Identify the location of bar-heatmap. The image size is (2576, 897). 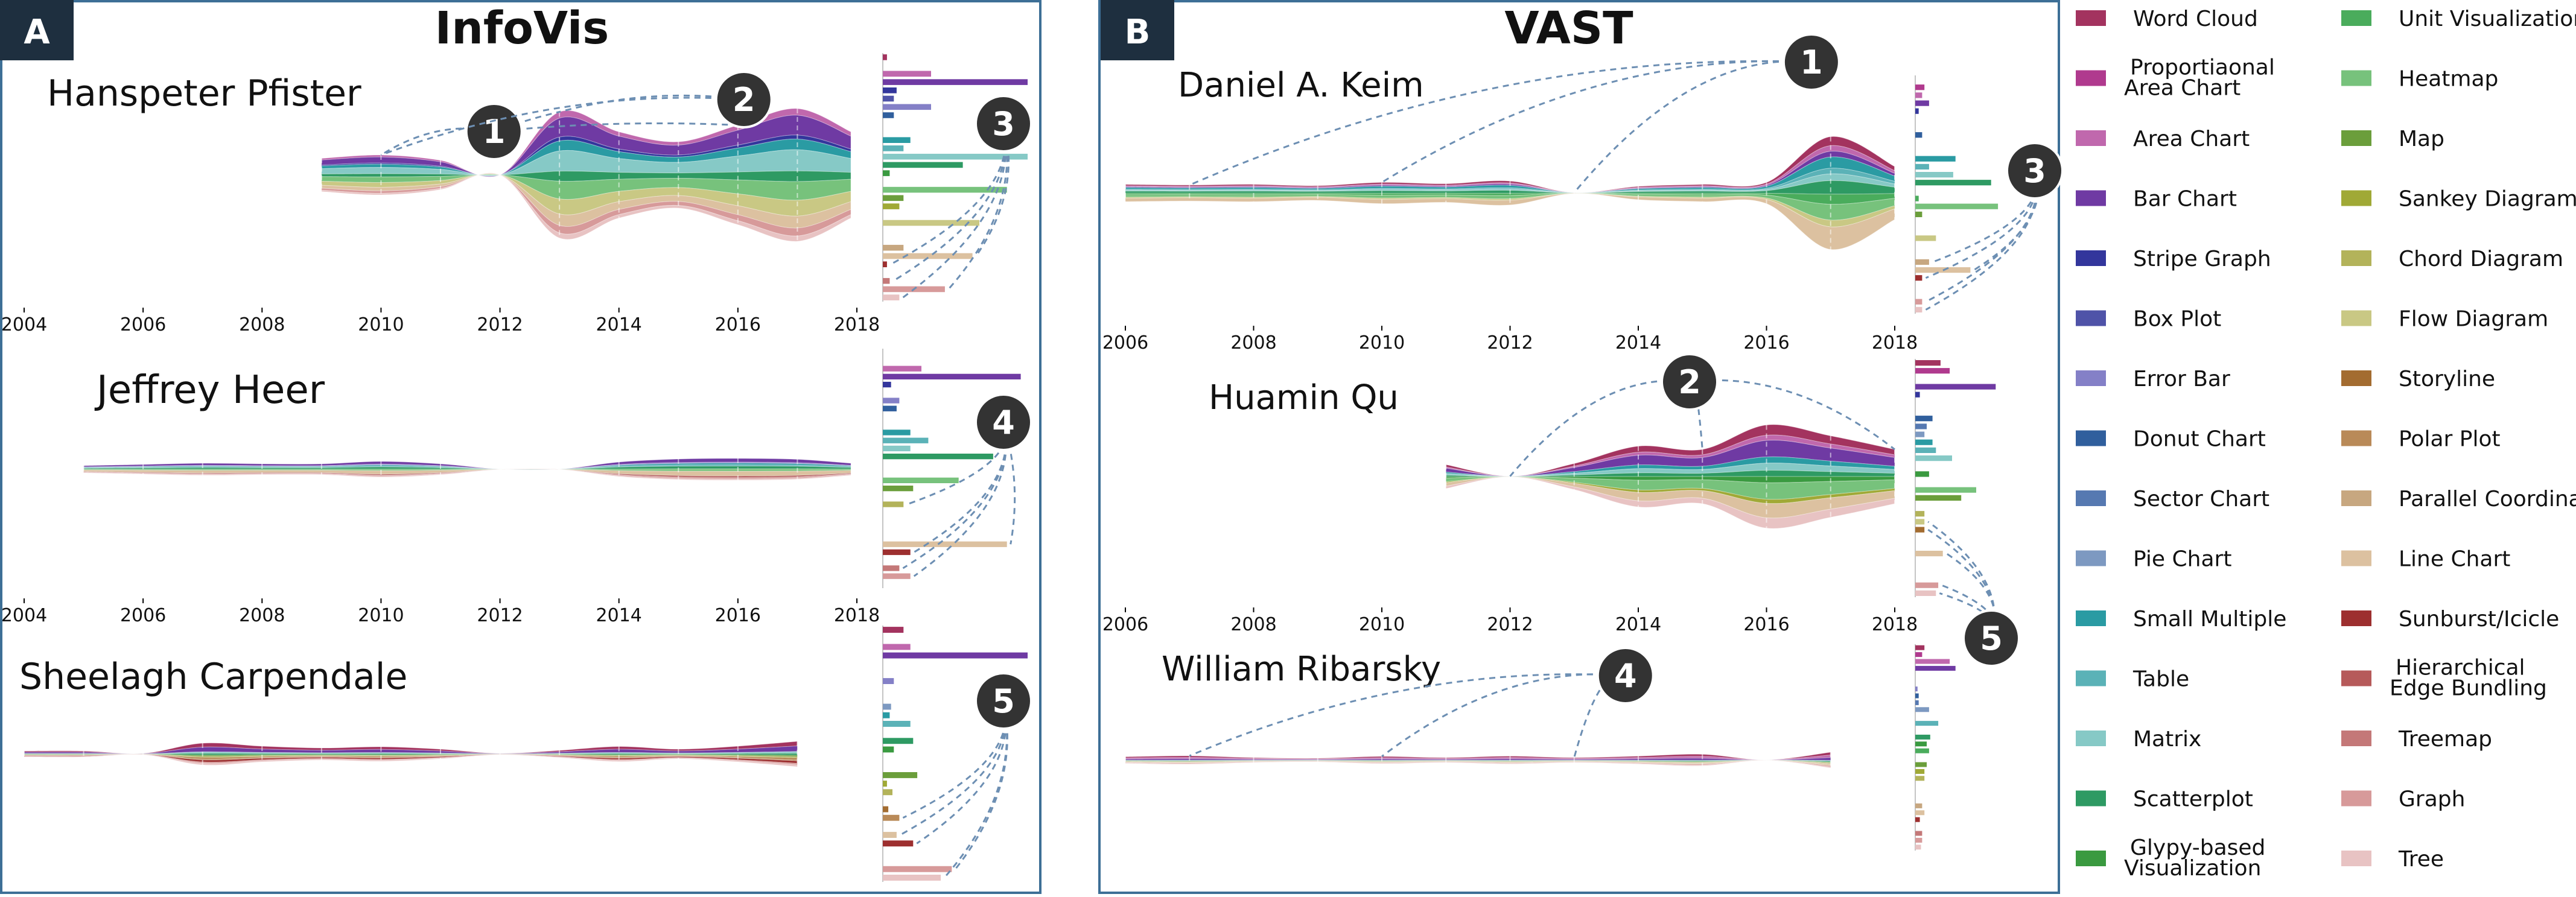
(945, 189).